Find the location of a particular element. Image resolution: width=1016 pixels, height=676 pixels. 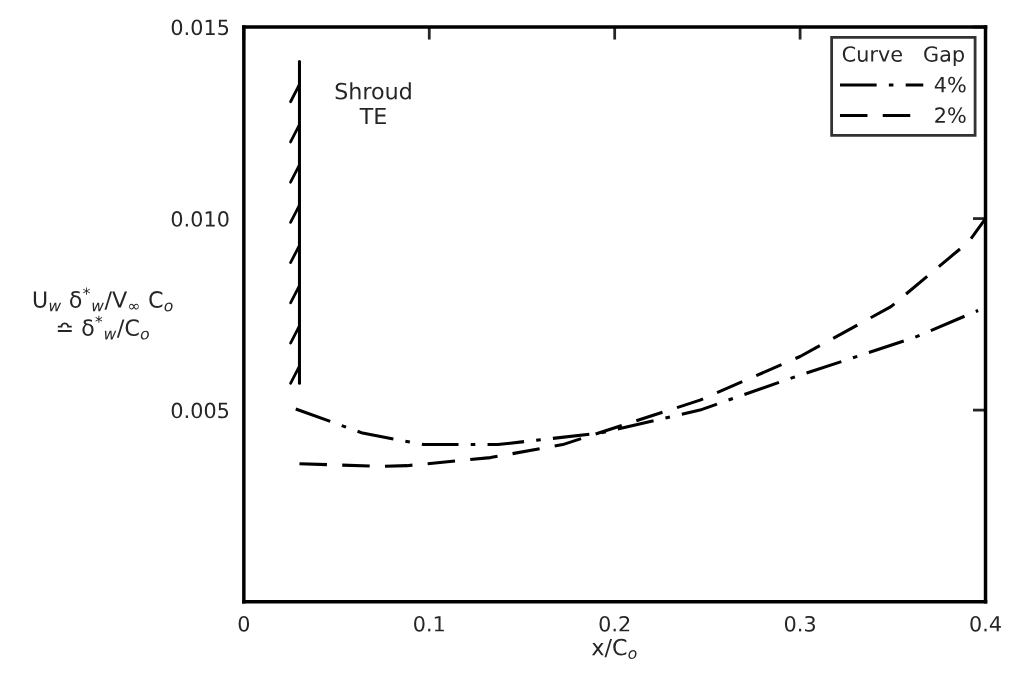

x-tick-label: 0.2 is located at coordinates (614, 623).